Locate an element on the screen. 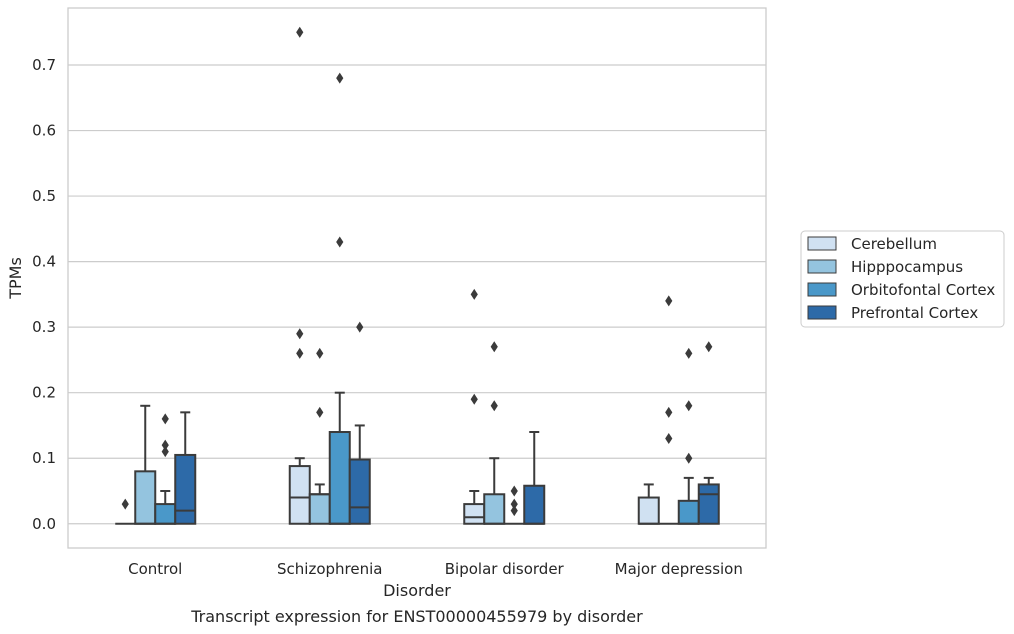 This screenshot has height=634, width=1014. legend-label: Orbitofontal Cortex is located at coordinates (923, 290).